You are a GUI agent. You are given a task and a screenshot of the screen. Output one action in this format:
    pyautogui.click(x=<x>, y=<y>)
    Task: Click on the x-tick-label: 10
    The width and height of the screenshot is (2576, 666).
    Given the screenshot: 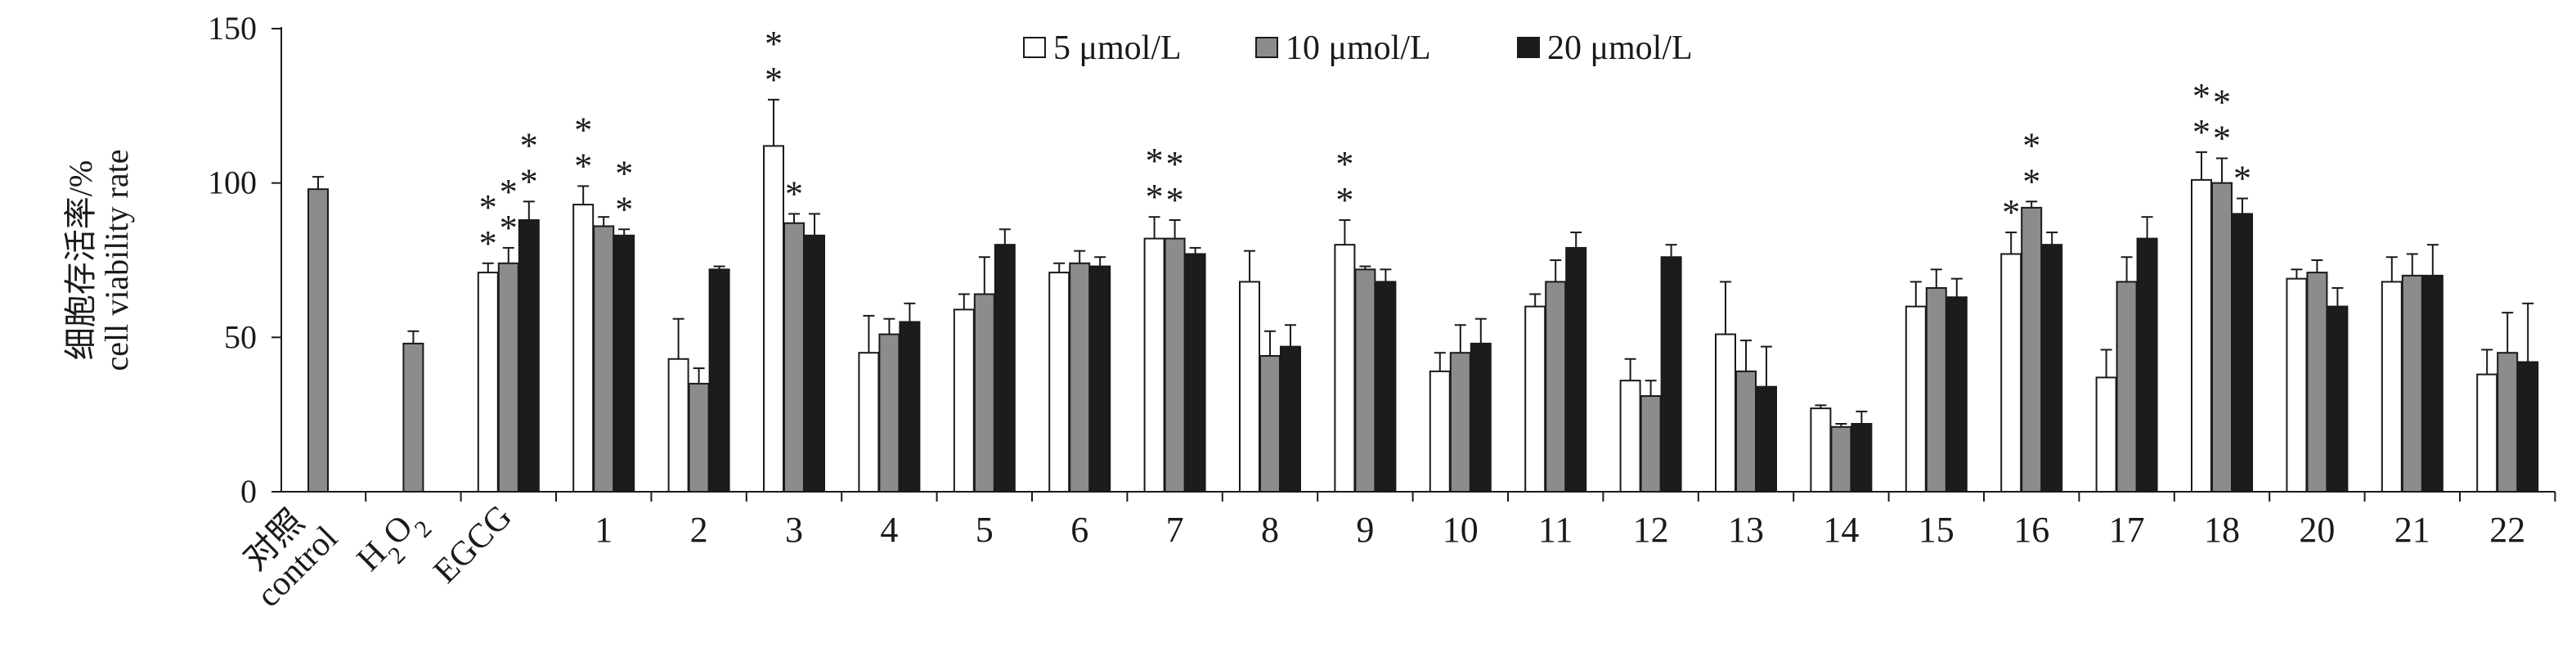 What is the action you would take?
    pyautogui.click(x=1461, y=530)
    